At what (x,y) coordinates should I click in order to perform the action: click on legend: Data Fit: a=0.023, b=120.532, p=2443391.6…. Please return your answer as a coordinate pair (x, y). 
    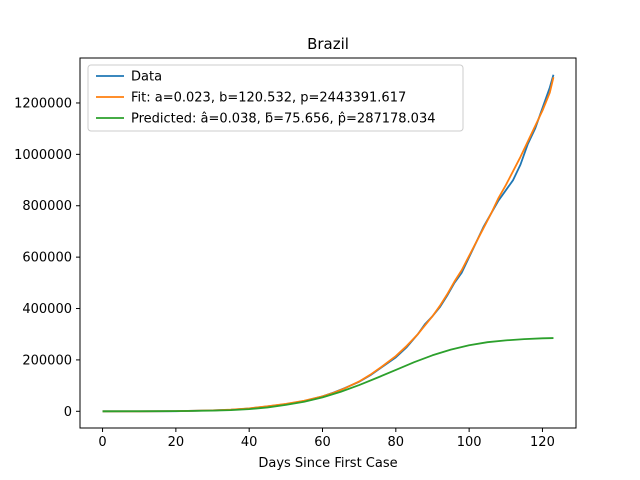
    Looking at the image, I should click on (275, 98).